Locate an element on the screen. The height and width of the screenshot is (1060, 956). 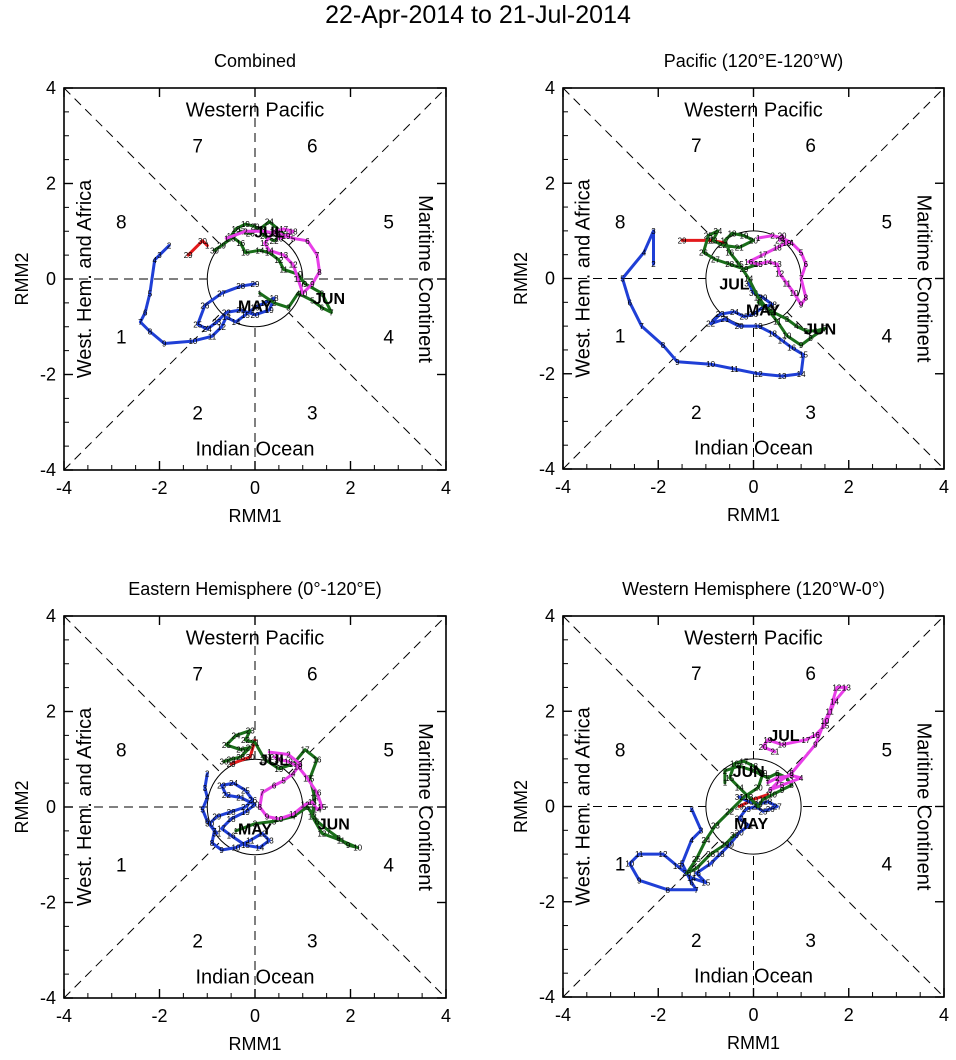
x-tick-label: -2 is located at coordinates (159, 1016).